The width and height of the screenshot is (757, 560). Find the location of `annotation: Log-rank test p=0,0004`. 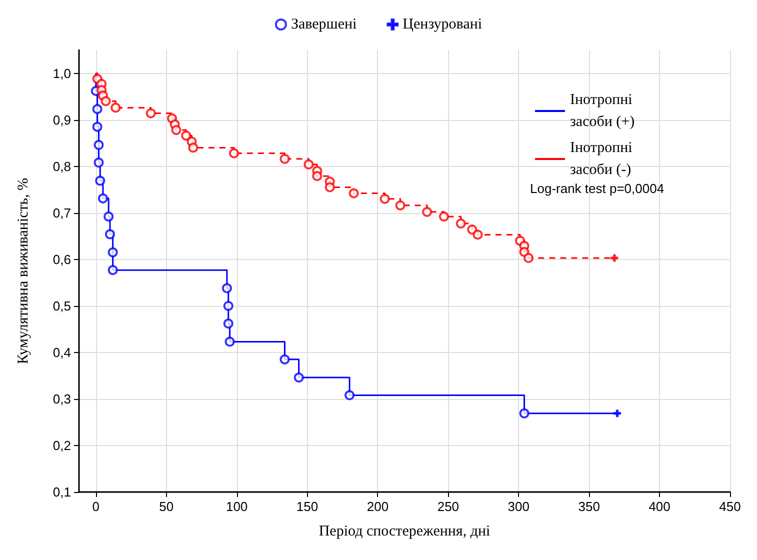

annotation: Log-rank test p=0,0004 is located at coordinates (597, 188).